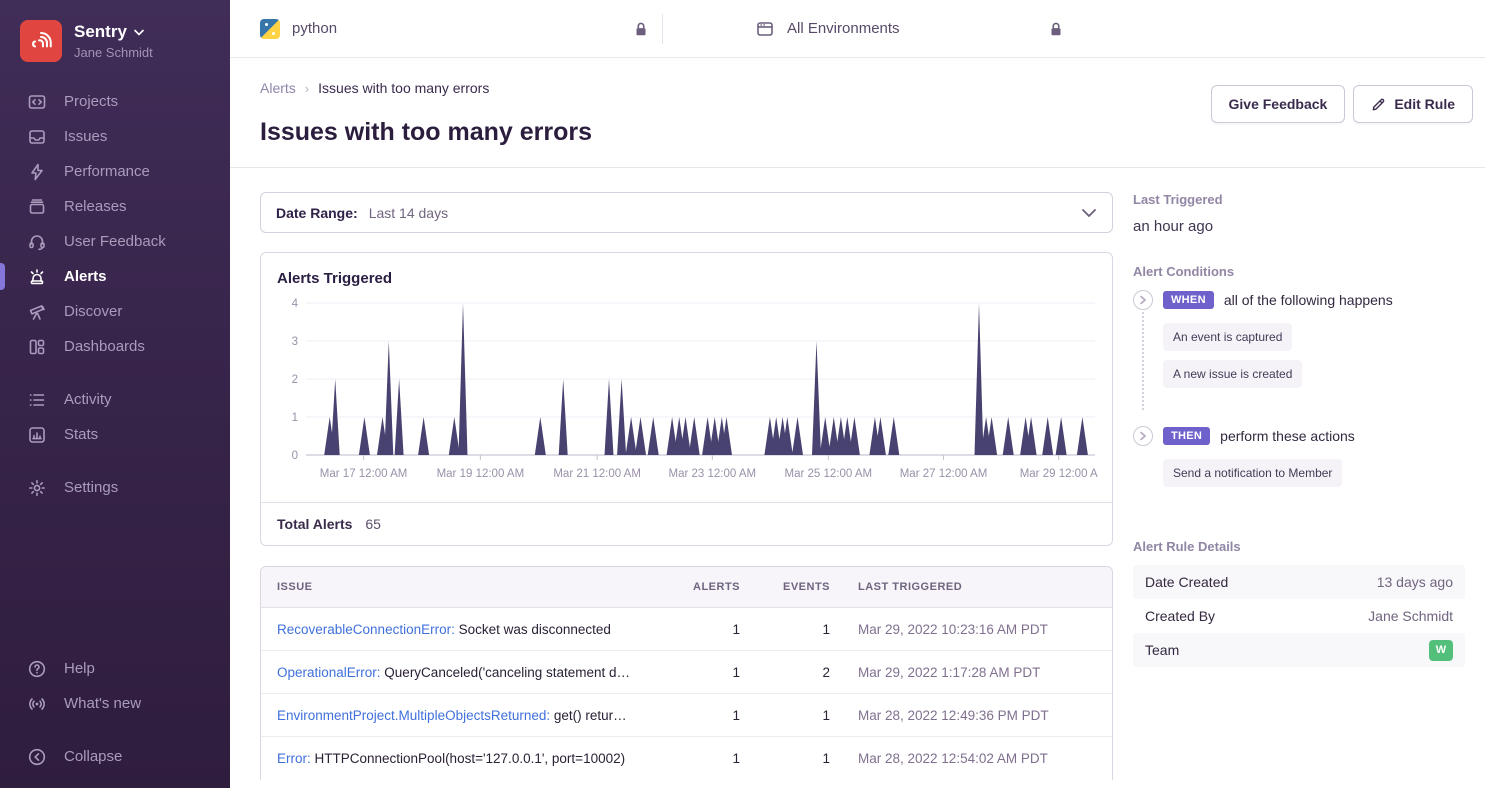 The height and width of the screenshot is (788, 1485). Describe the element at coordinates (115, 206) in the screenshot. I see `sidebar-item-releases: Releases` at that location.